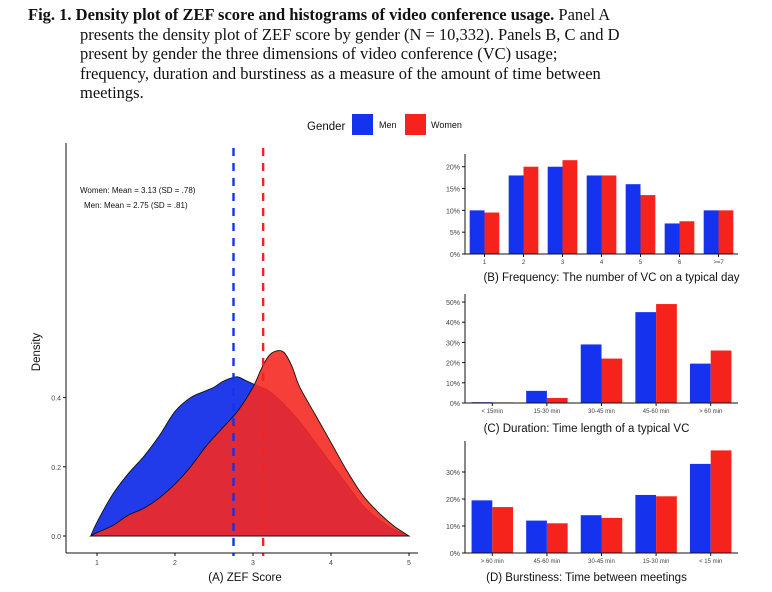  I want to click on annotation-women: Women: Mean = 3.13 (SD = .78), so click(138, 190).